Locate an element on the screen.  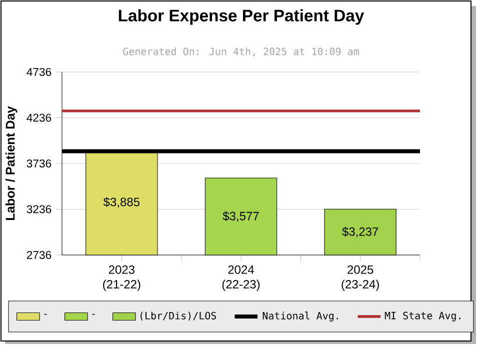
data-label: $3,237 is located at coordinates (360, 232).